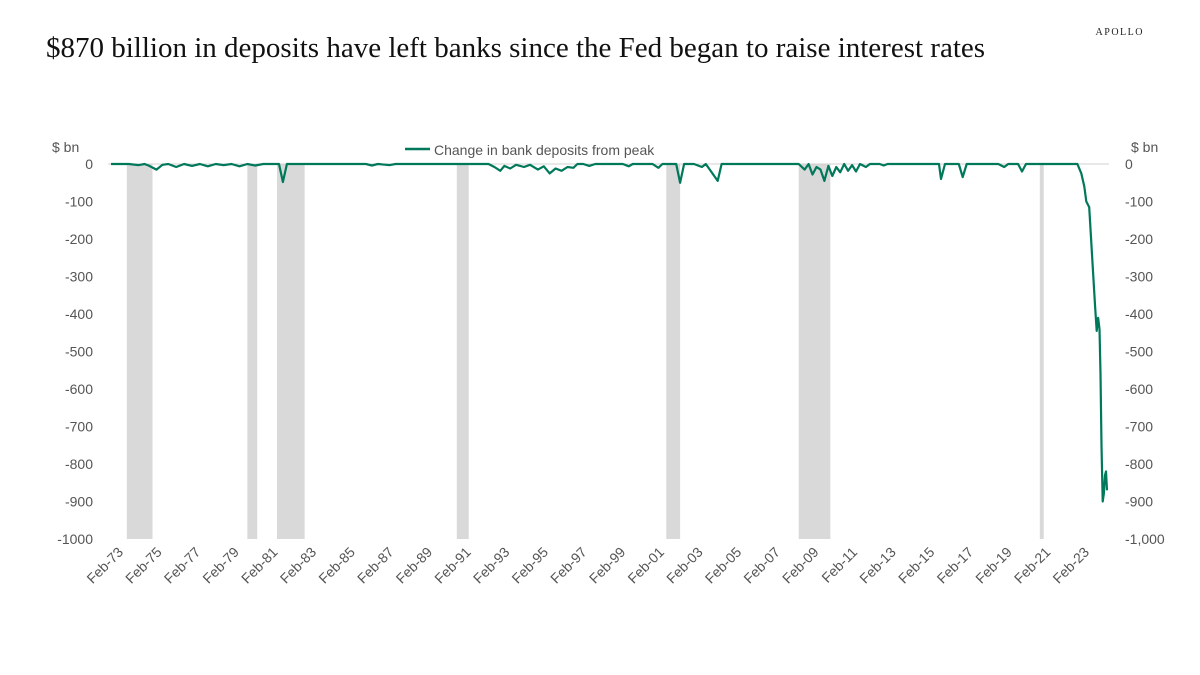 Image resolution: width=1200 pixels, height=675 pixels. I want to click on x-tick-label: Feb-17, so click(955, 565).